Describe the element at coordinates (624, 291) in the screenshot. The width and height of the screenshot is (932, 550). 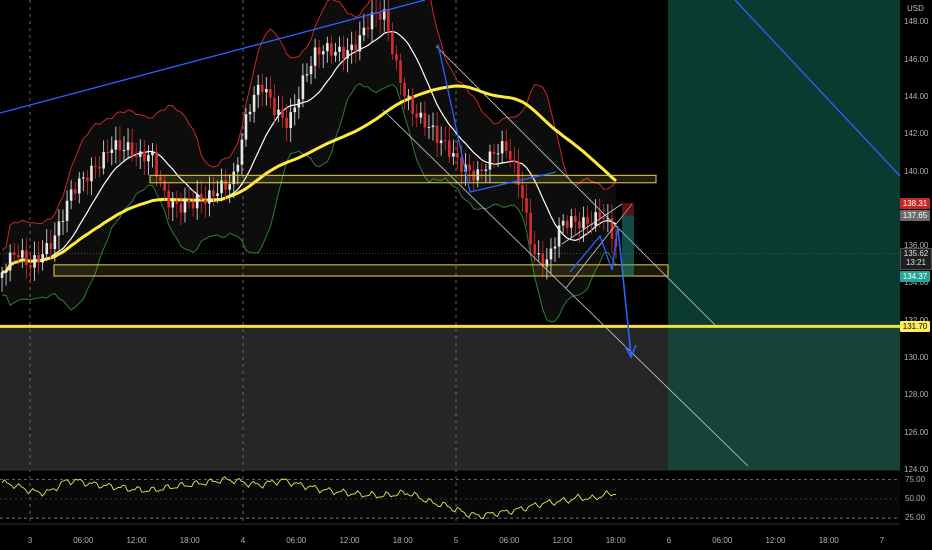
I see `forecast-arrow-shaft` at that location.